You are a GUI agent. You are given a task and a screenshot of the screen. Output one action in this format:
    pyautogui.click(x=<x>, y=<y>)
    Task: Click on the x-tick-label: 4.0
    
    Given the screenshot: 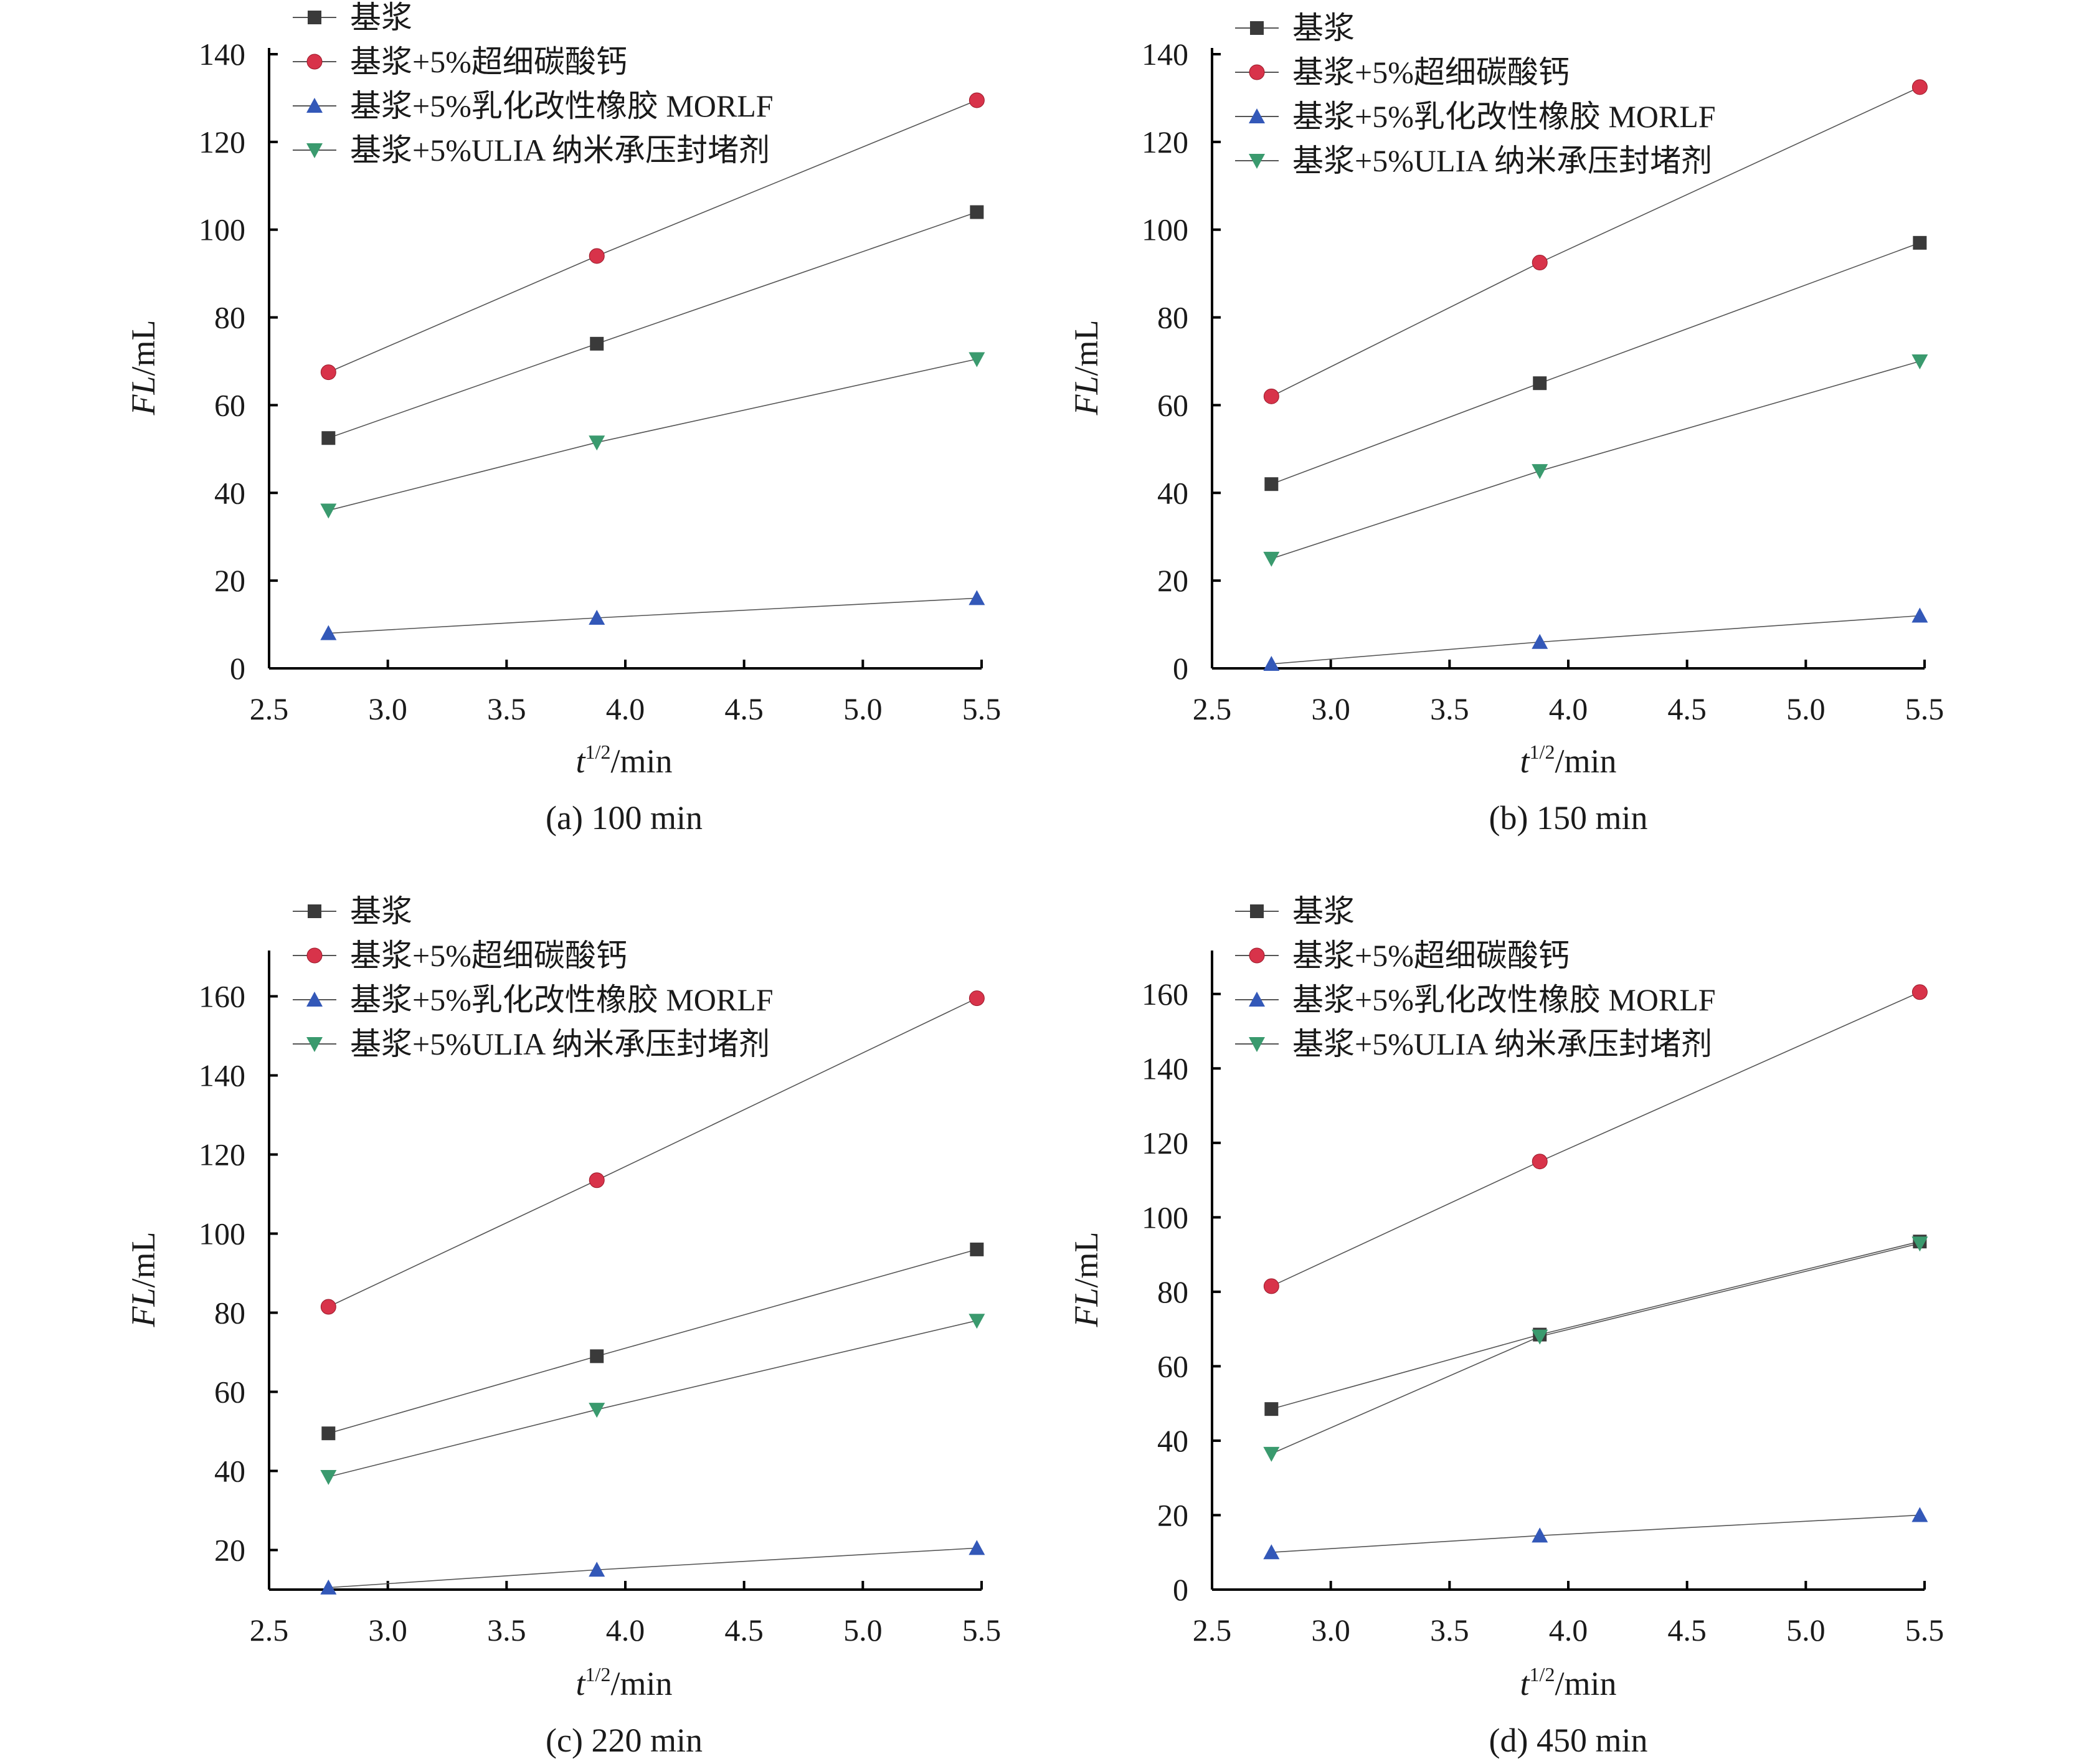 What is the action you would take?
    pyautogui.click(x=1568, y=1630)
    